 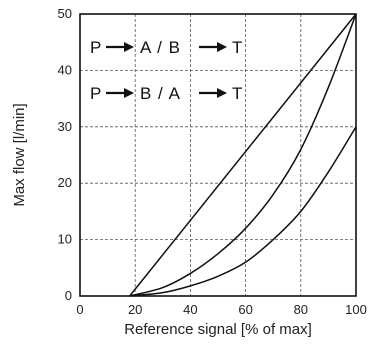 What do you see at coordinates (65, 126) in the screenshot?
I see `y-tick-label: 30` at bounding box center [65, 126].